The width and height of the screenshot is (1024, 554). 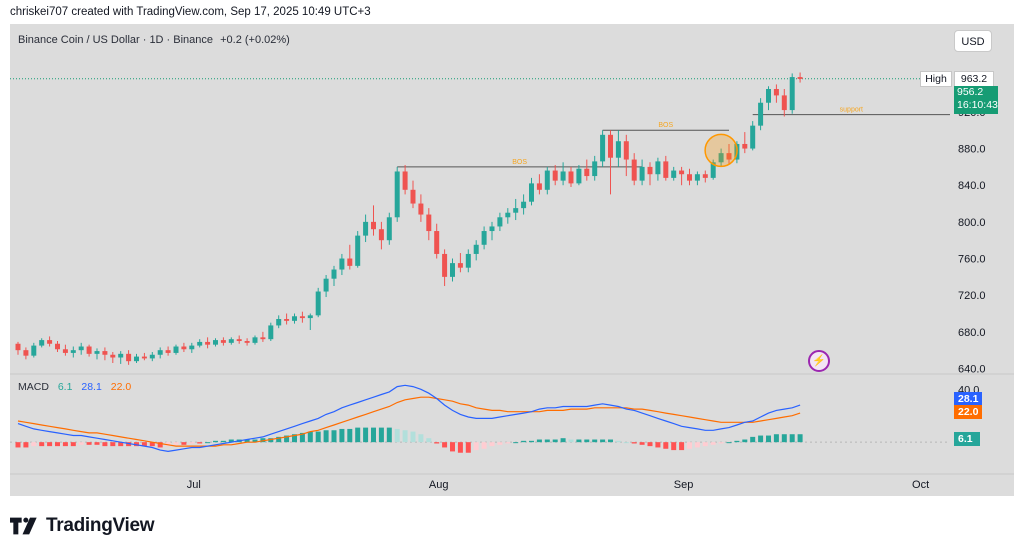 I want to click on footer-branding: TradingView, so click(x=82, y=526).